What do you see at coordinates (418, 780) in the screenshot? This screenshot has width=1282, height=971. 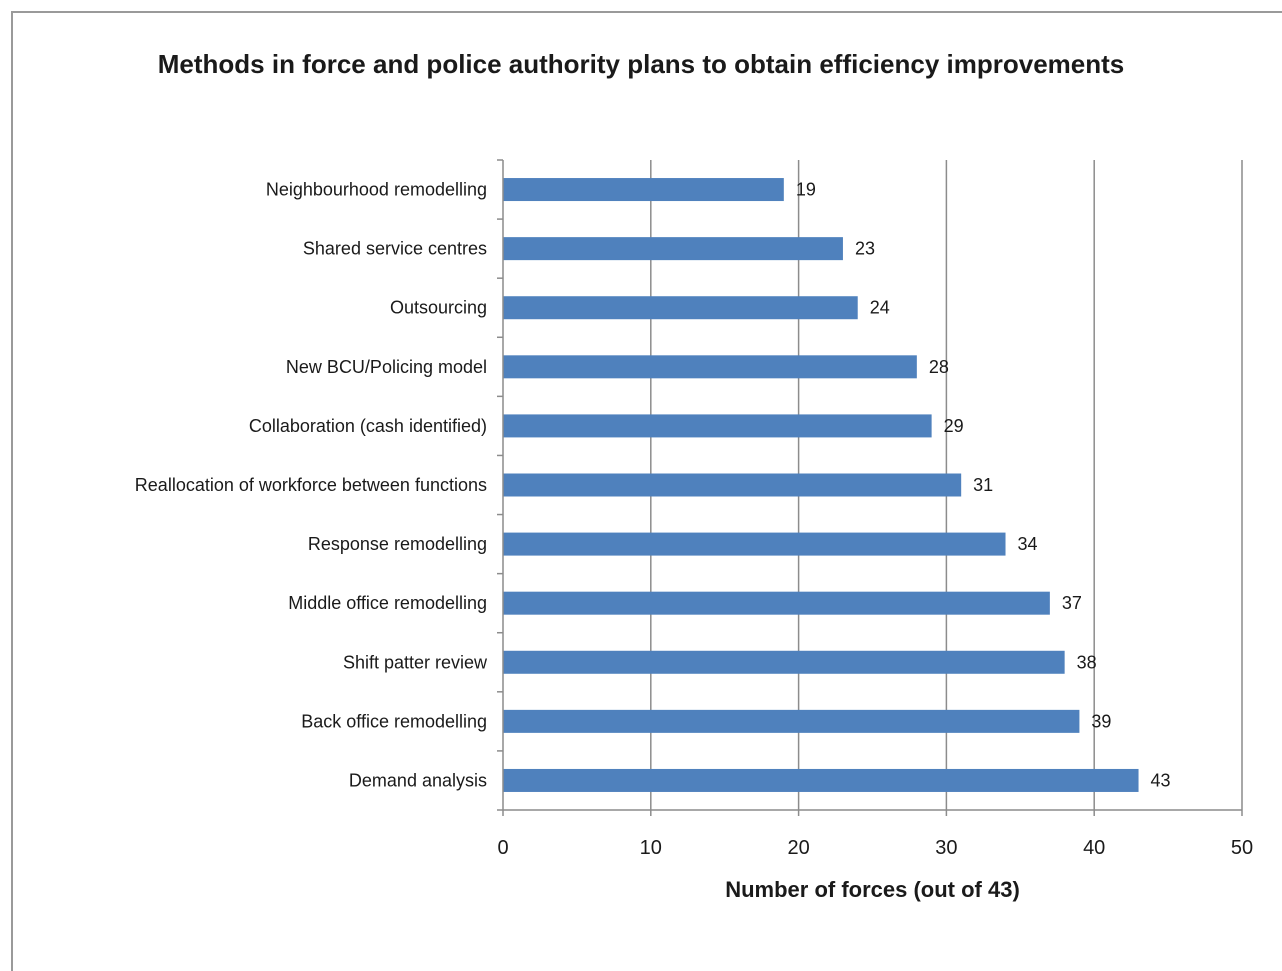 I see `category-label: Demand analysis` at bounding box center [418, 780].